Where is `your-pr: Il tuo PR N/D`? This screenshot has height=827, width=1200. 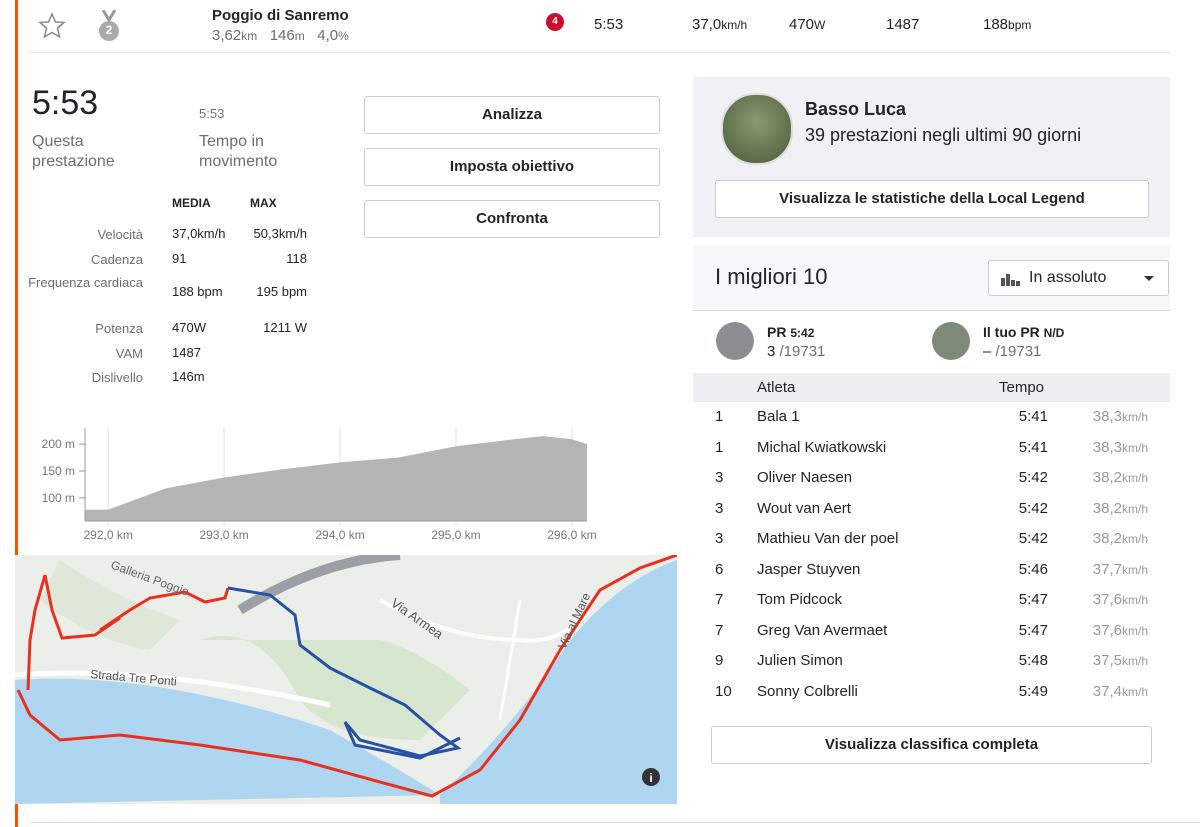
your-pr: Il tuo PR N/D is located at coordinates (1023, 332).